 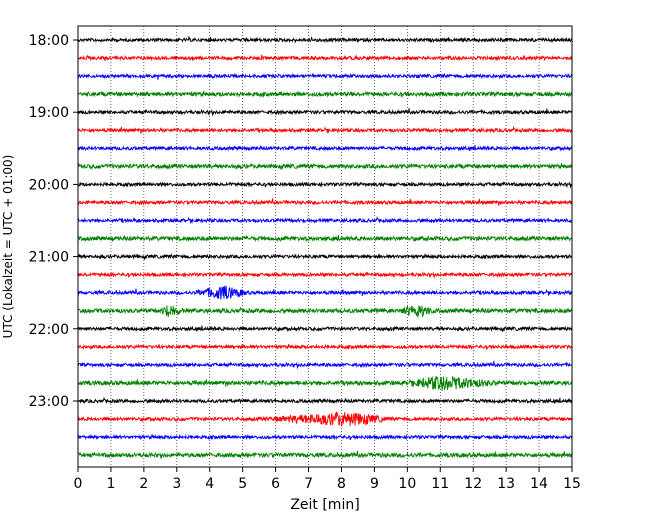 What do you see at coordinates (242, 484) in the screenshot?
I see `x-tick-label: 5` at bounding box center [242, 484].